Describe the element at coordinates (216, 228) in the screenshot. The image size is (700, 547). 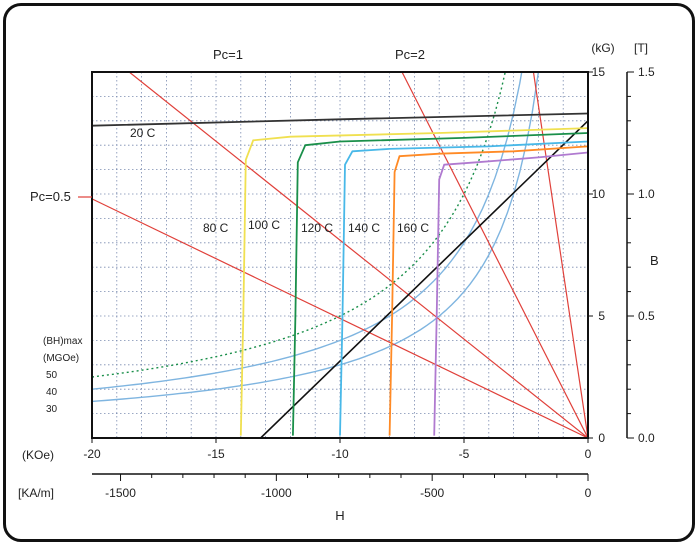
I see `temperature-label: 80 C` at that location.